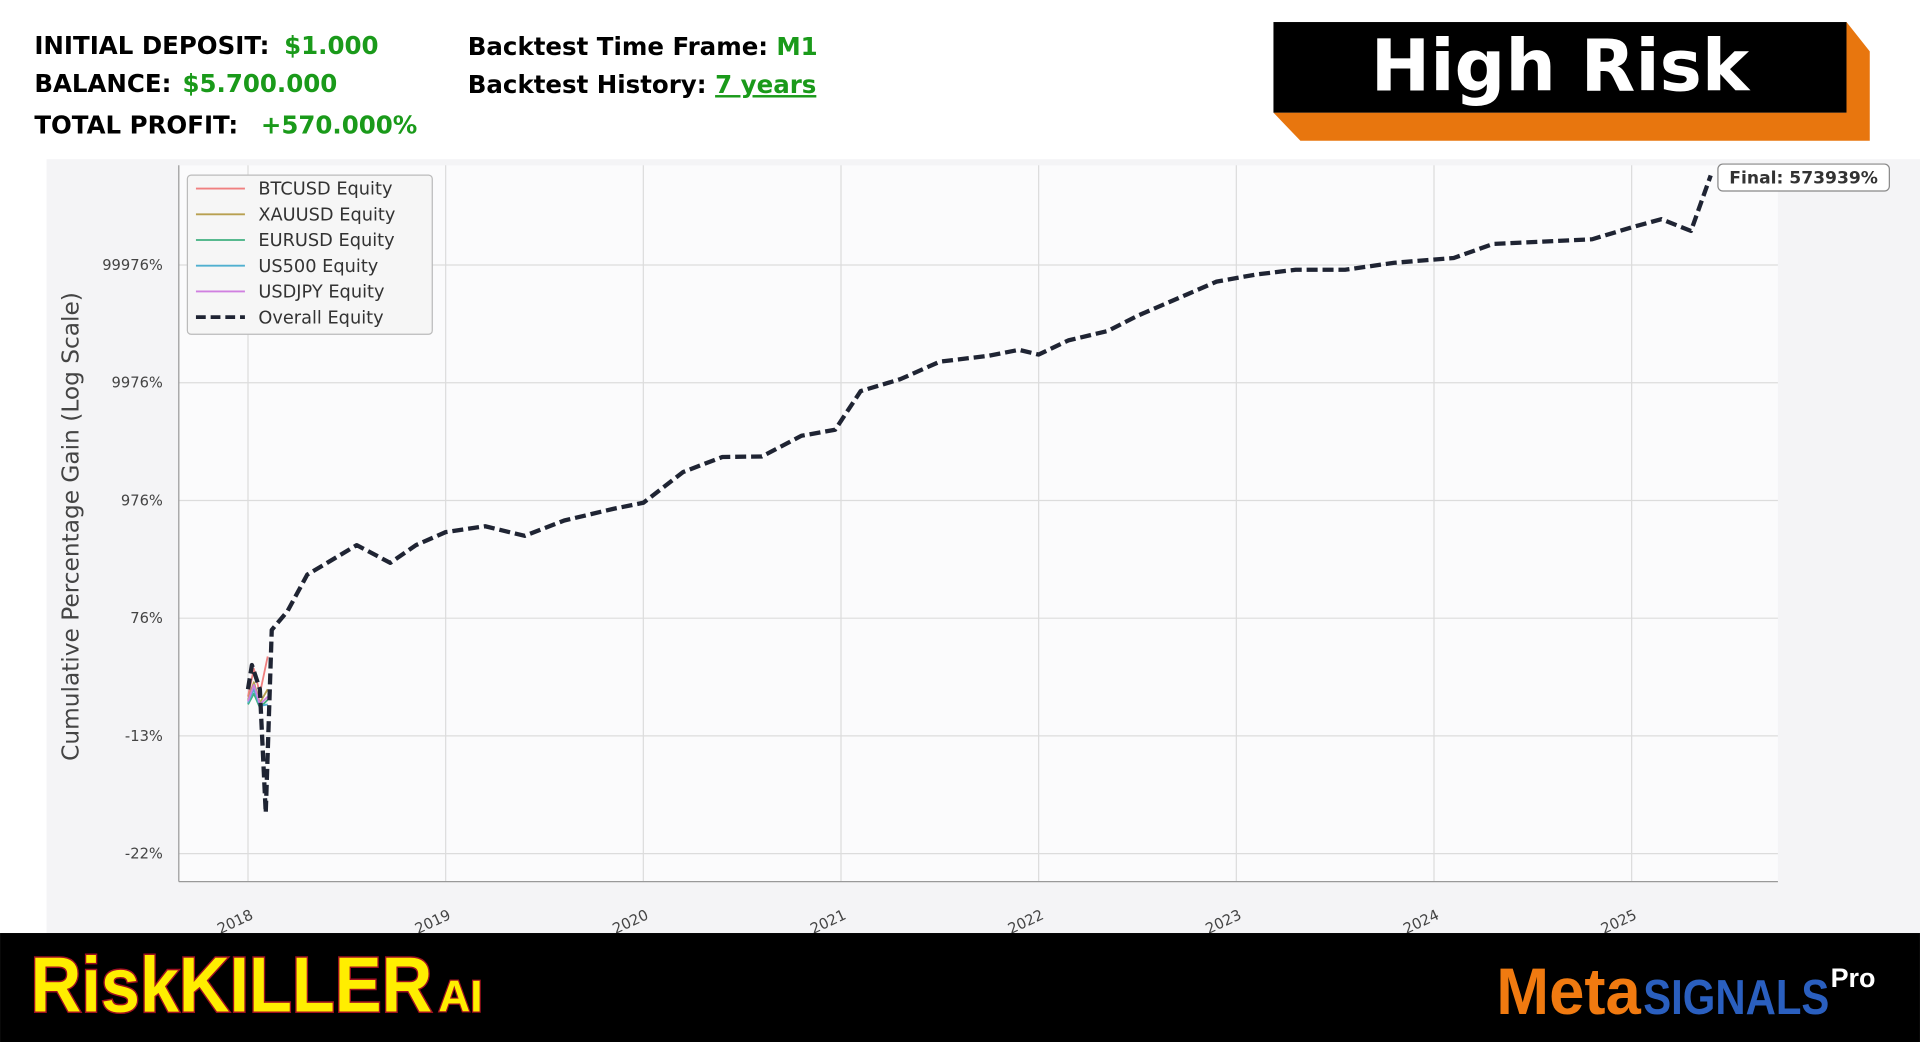 The height and width of the screenshot is (1042, 1920). I want to click on badge-box, so click(1560, 67).